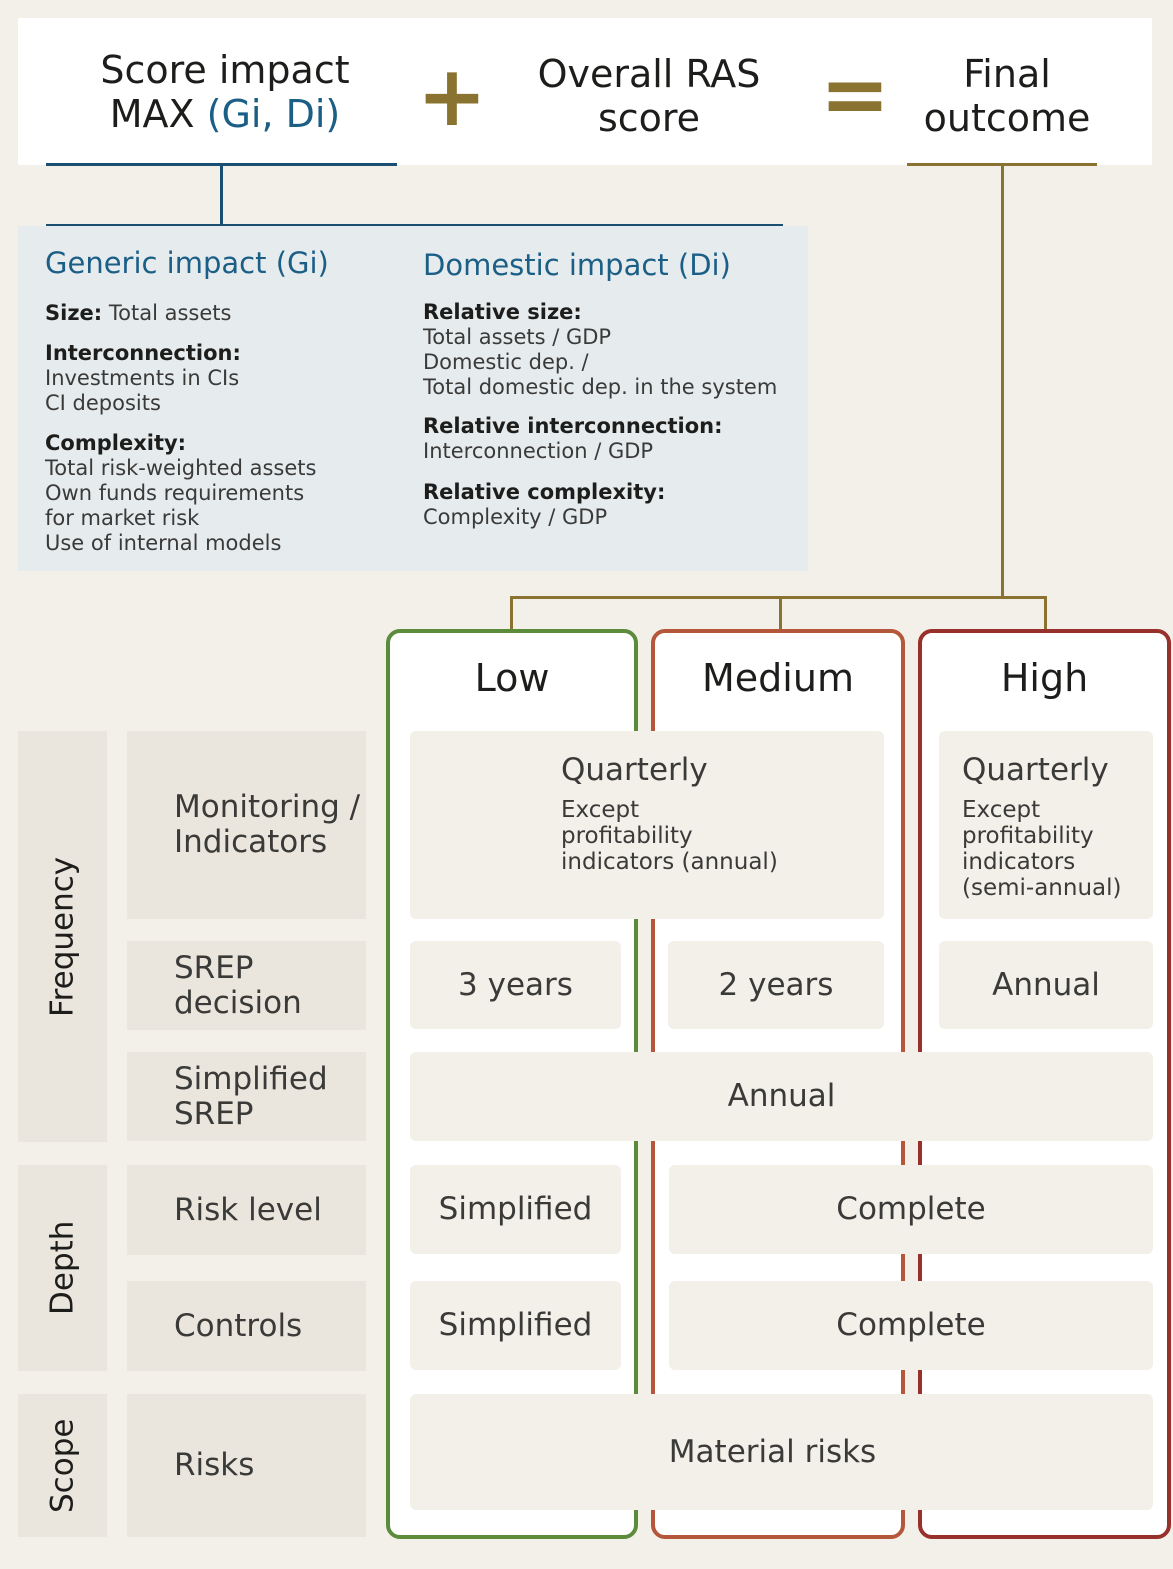  Describe the element at coordinates (1044, 678) in the screenshot. I see `high-level-title: High` at that location.